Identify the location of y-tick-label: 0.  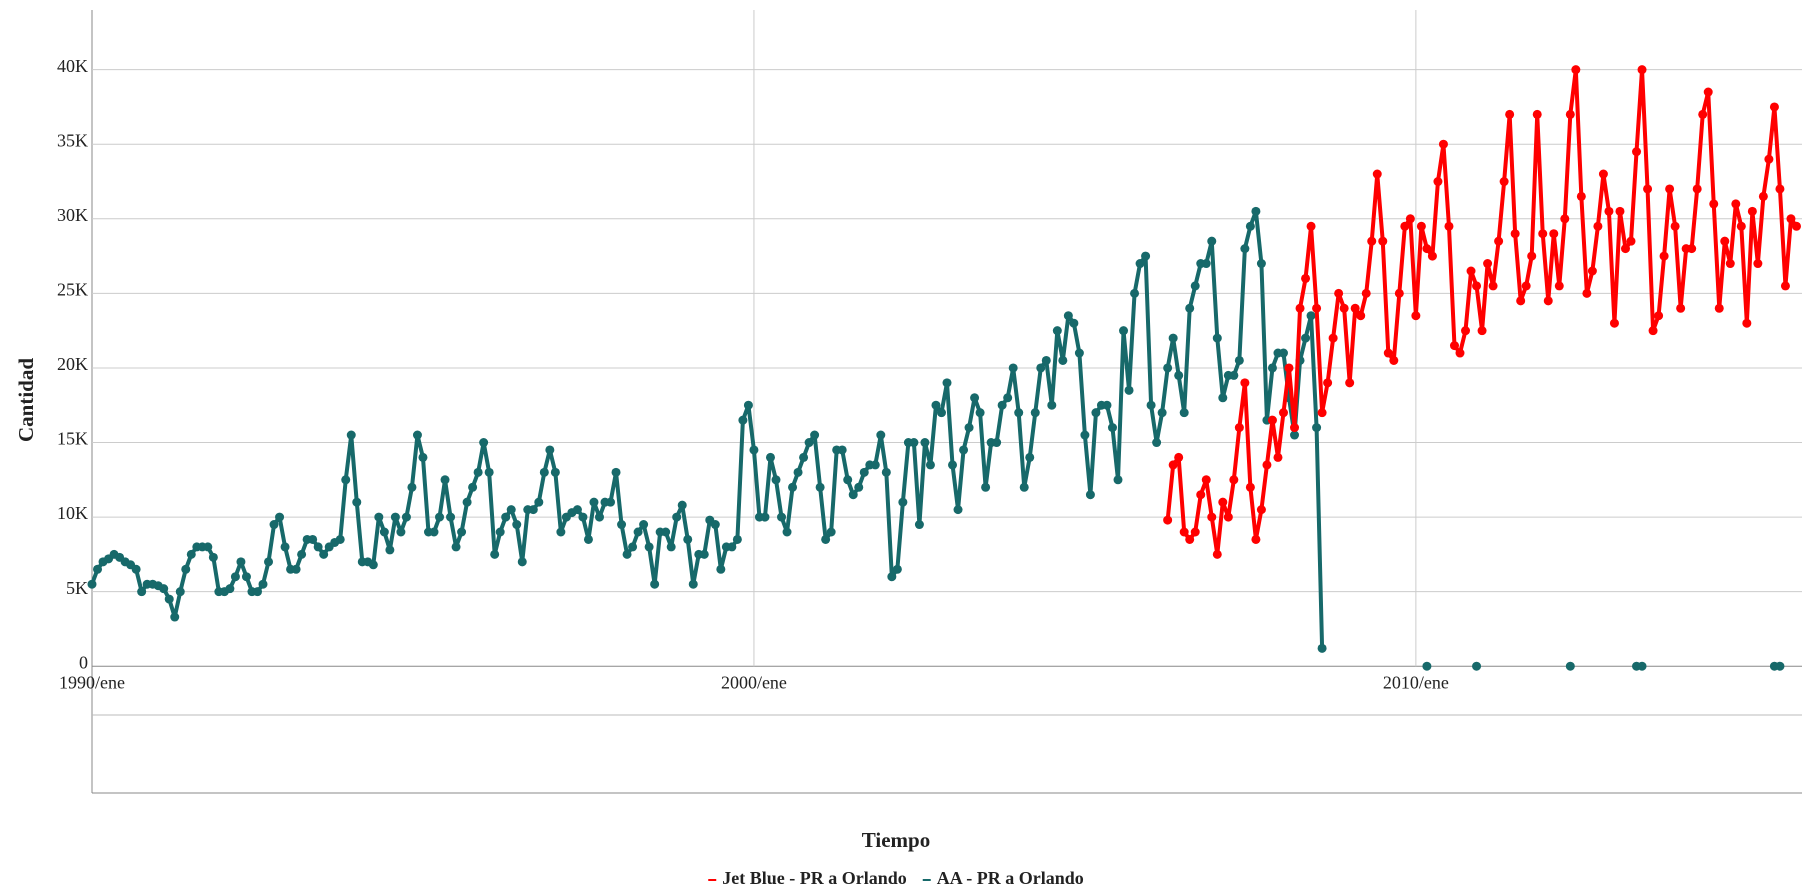
(83, 662).